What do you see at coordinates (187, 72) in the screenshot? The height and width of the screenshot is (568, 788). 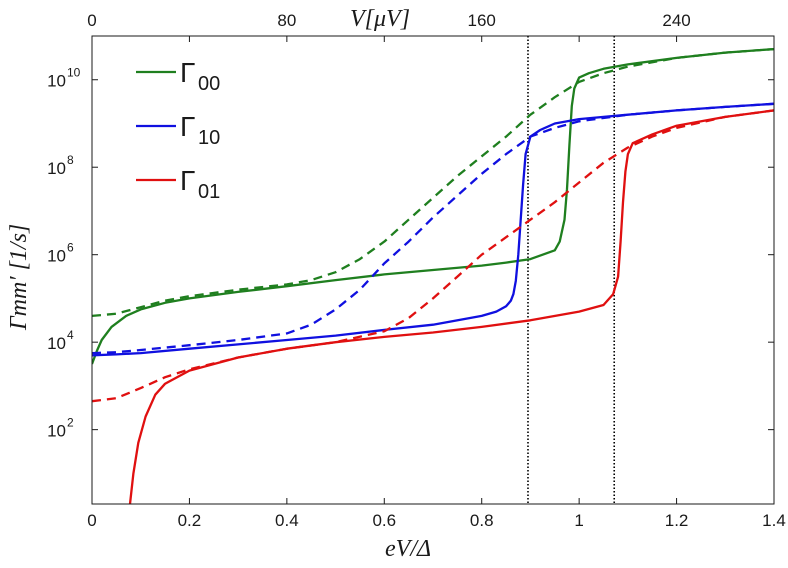 I see `legend-label-00: Γ` at bounding box center [187, 72].